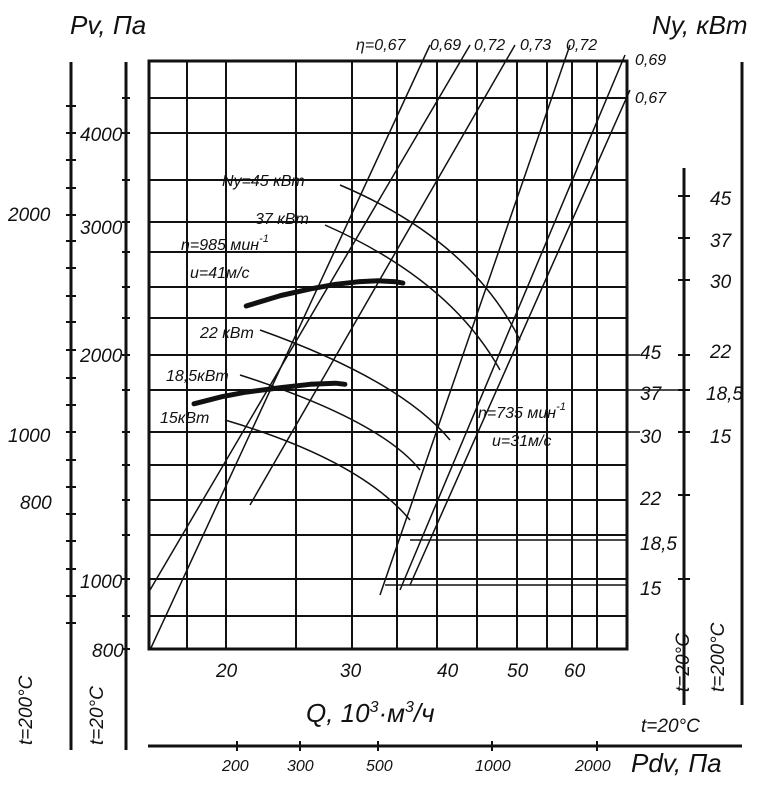  I want to click on power-label: 22 кВт, so click(226, 333).